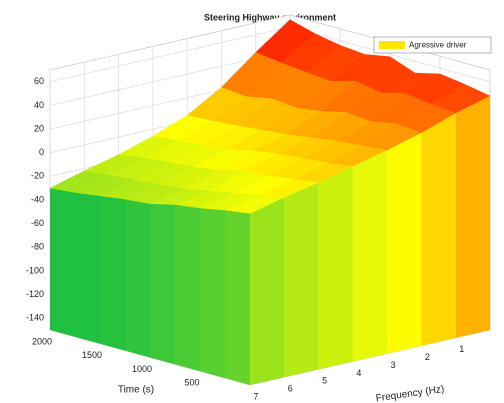 This screenshot has width=504, height=403. I want to click on z-tick-label: 40, so click(39, 105).